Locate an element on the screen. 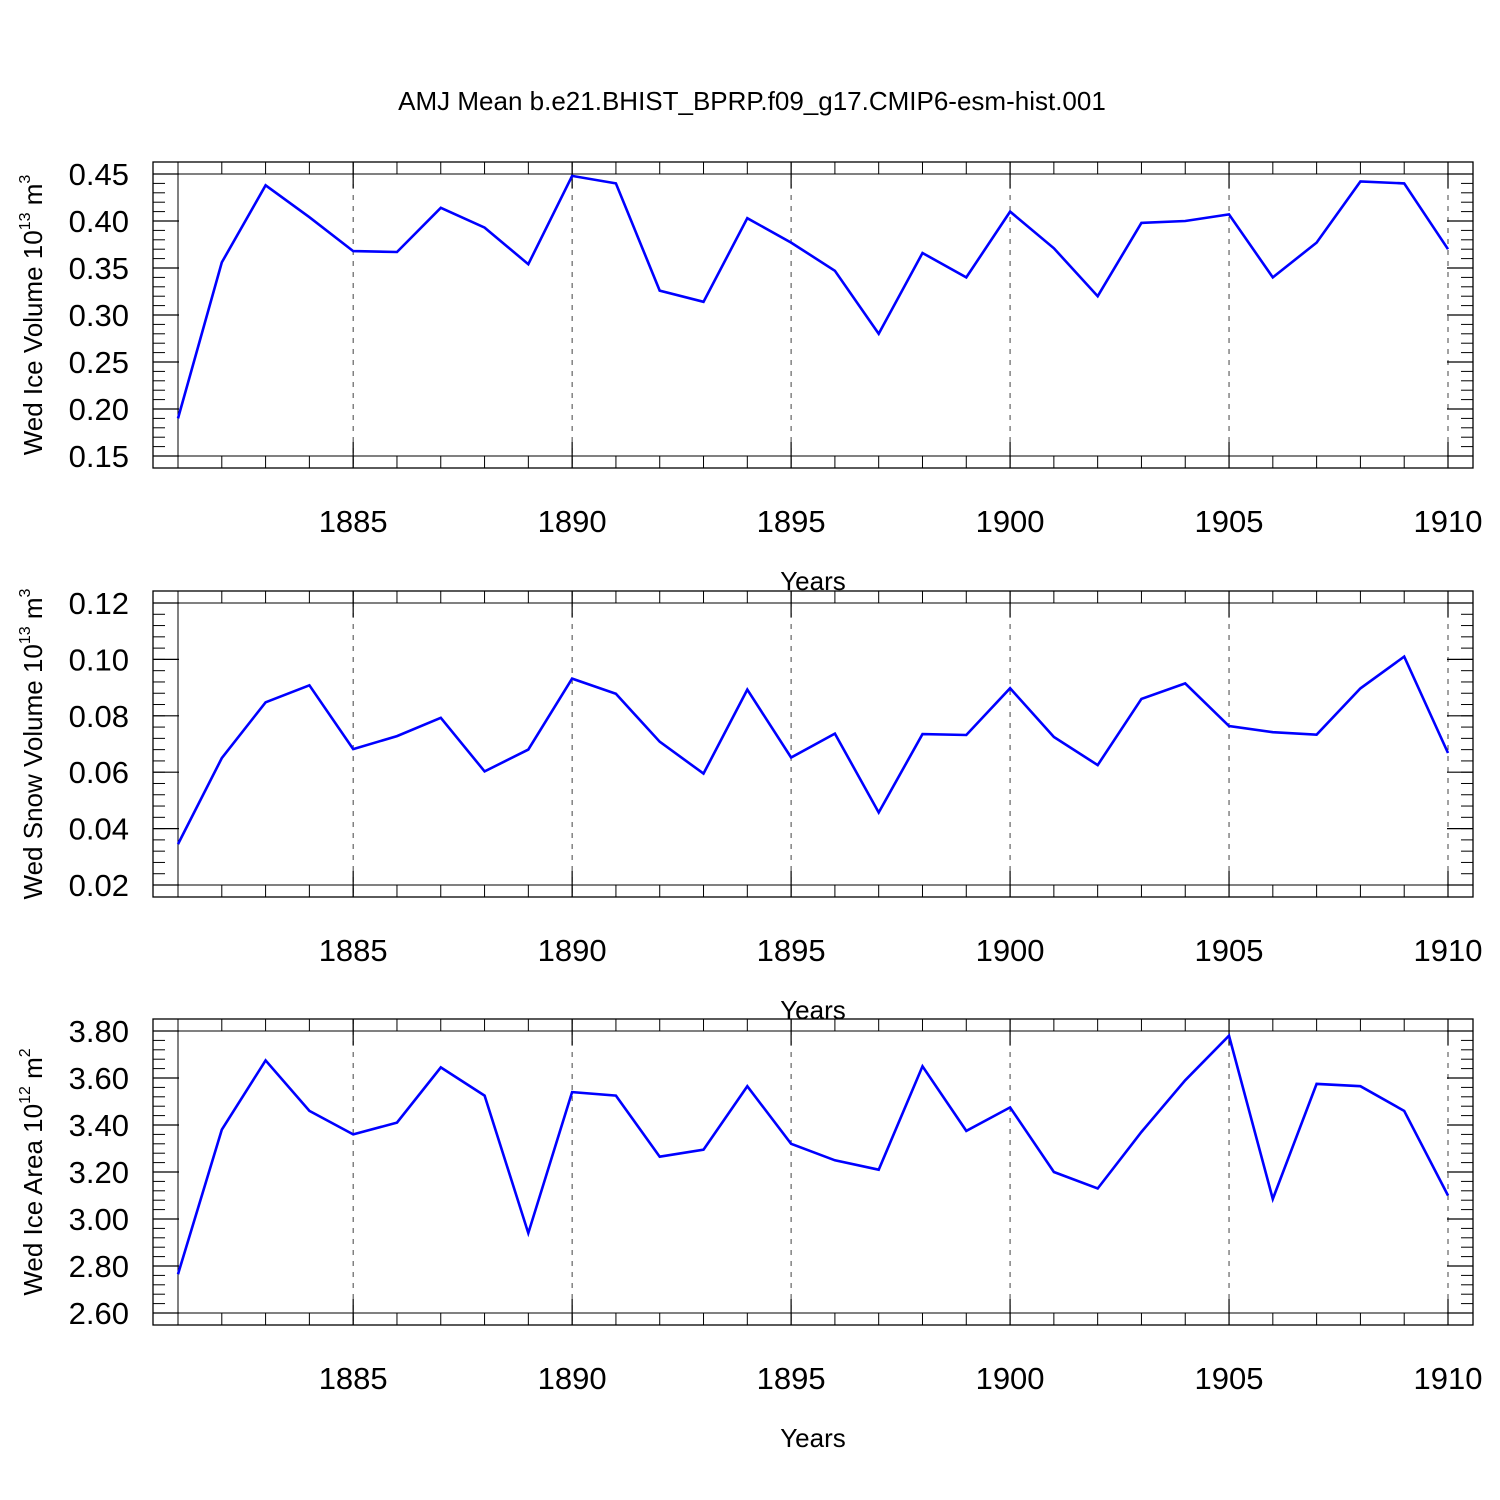 The image size is (1500, 1500). y-axis-title-unit-exp: 2 is located at coordinates (25, 1052).